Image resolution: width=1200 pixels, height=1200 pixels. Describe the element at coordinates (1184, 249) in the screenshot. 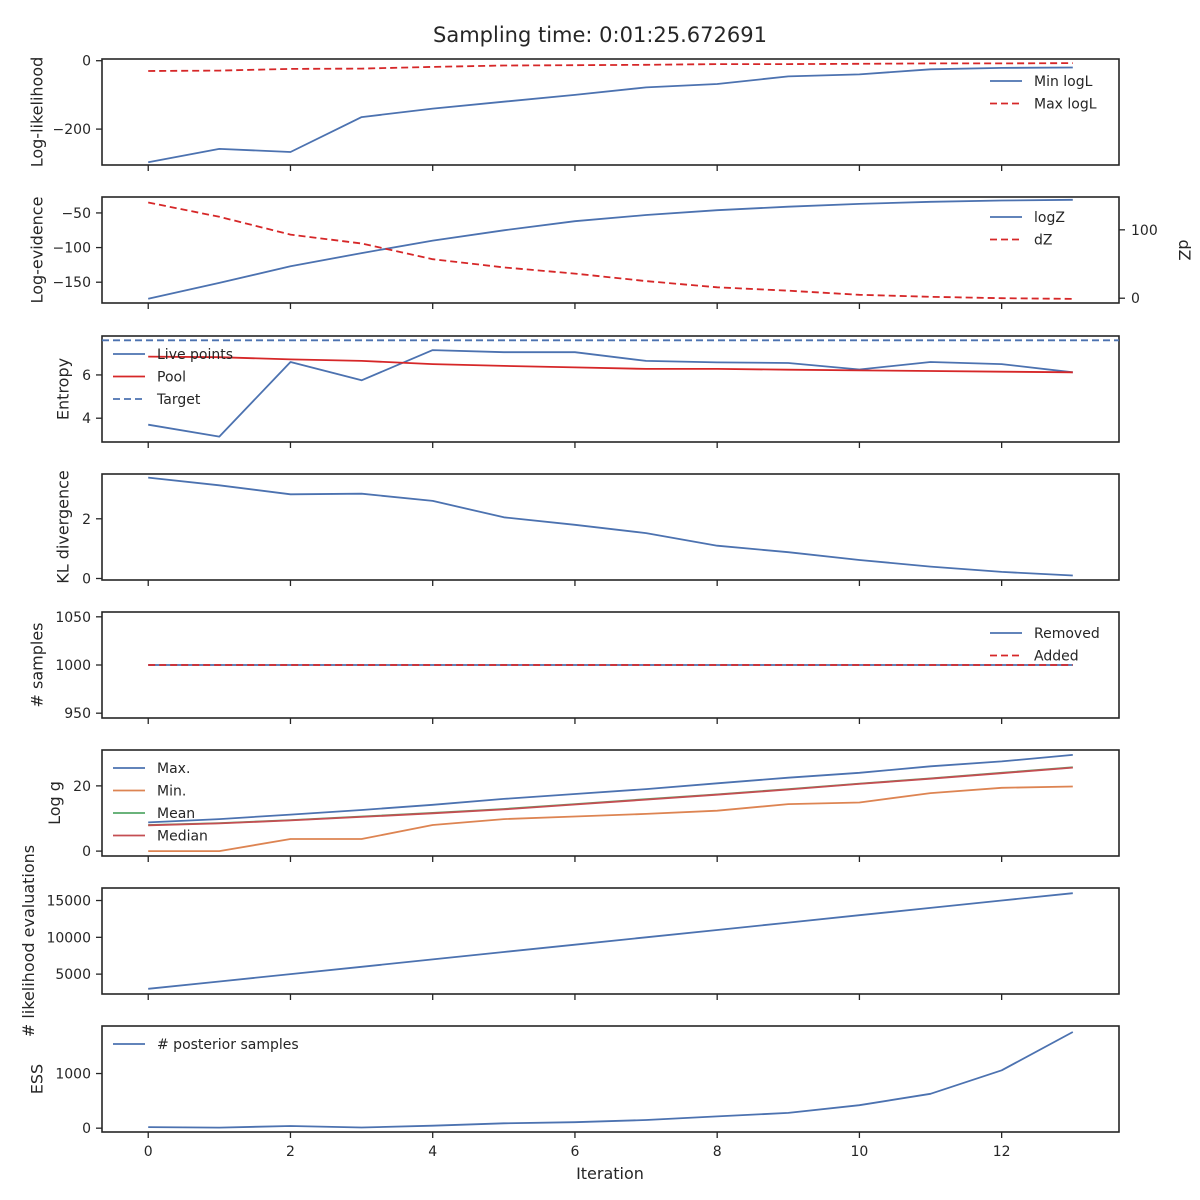

I see `y-axis-label-right: dZ` at that location.